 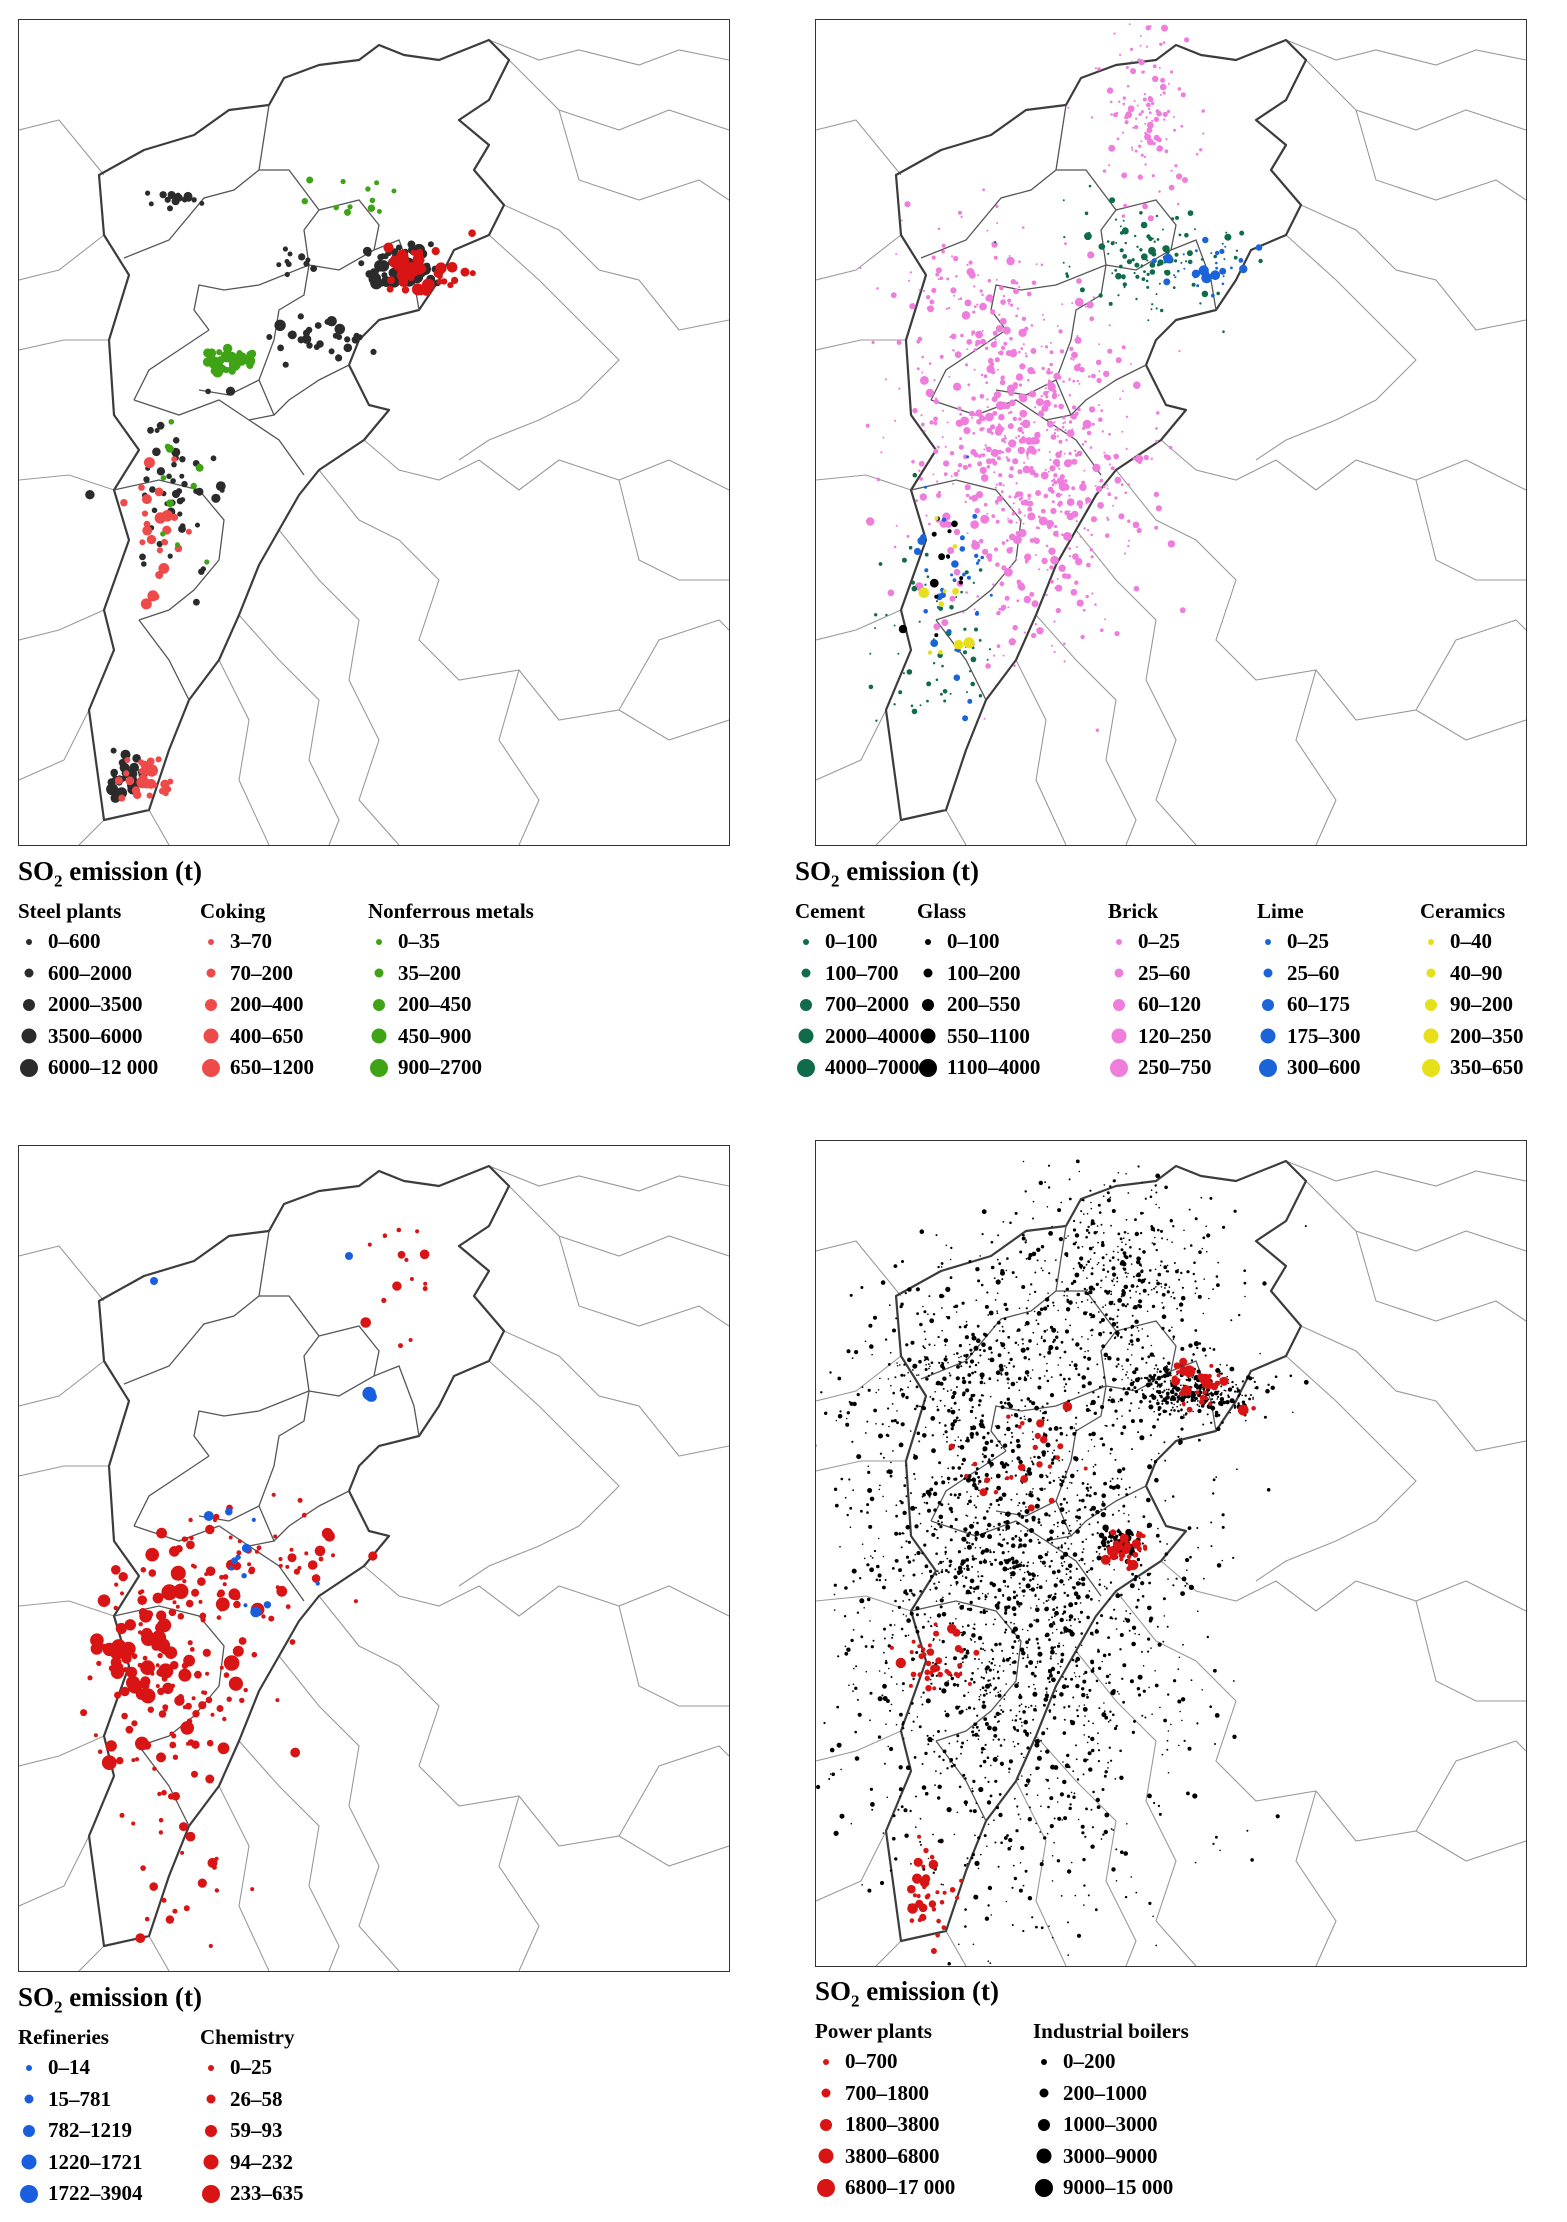 I want to click on ceramics-plant-marker, so click(x=940, y=652).